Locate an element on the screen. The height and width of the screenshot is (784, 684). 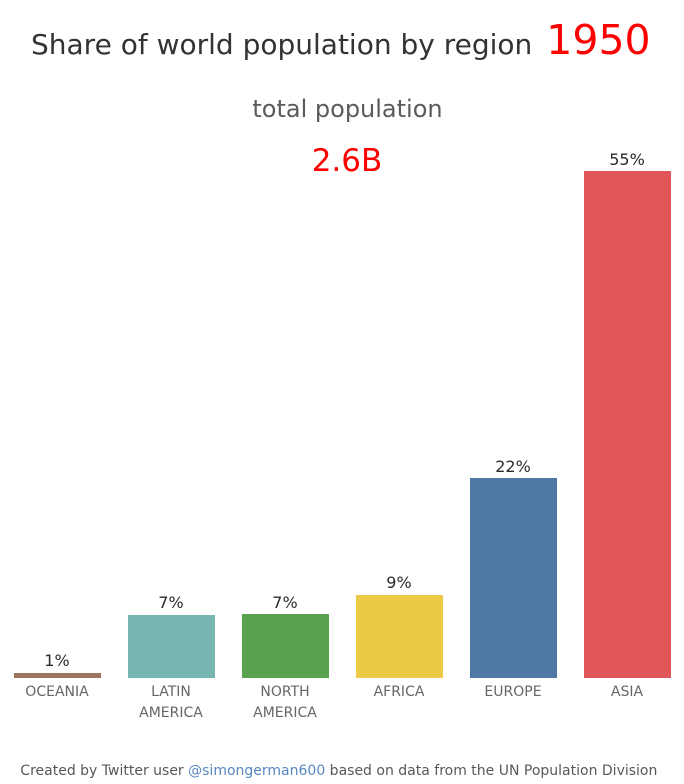
axis-label-asia: ASIA is located at coordinates (627, 692).